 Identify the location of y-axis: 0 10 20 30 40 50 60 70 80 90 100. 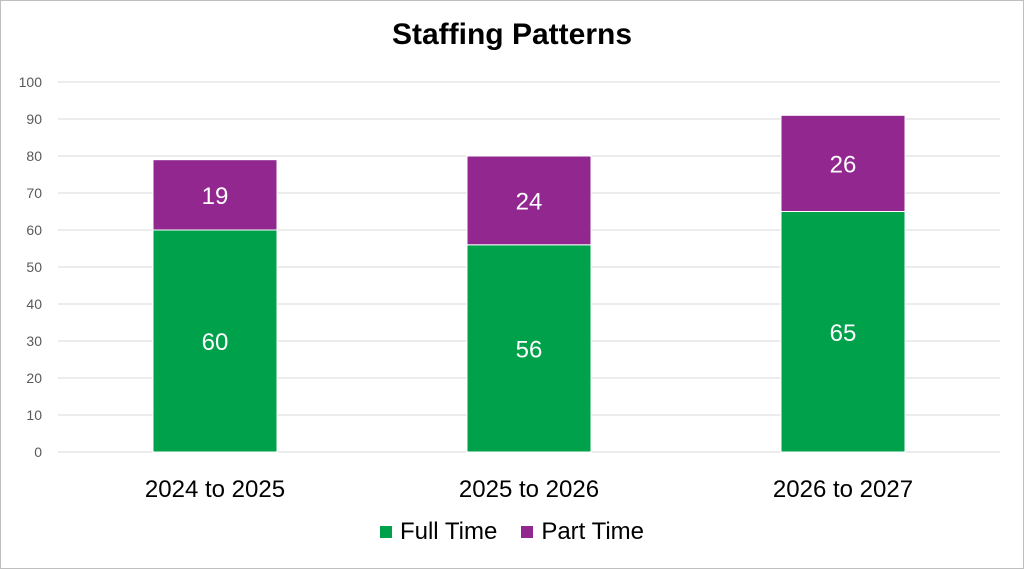
(31, 267).